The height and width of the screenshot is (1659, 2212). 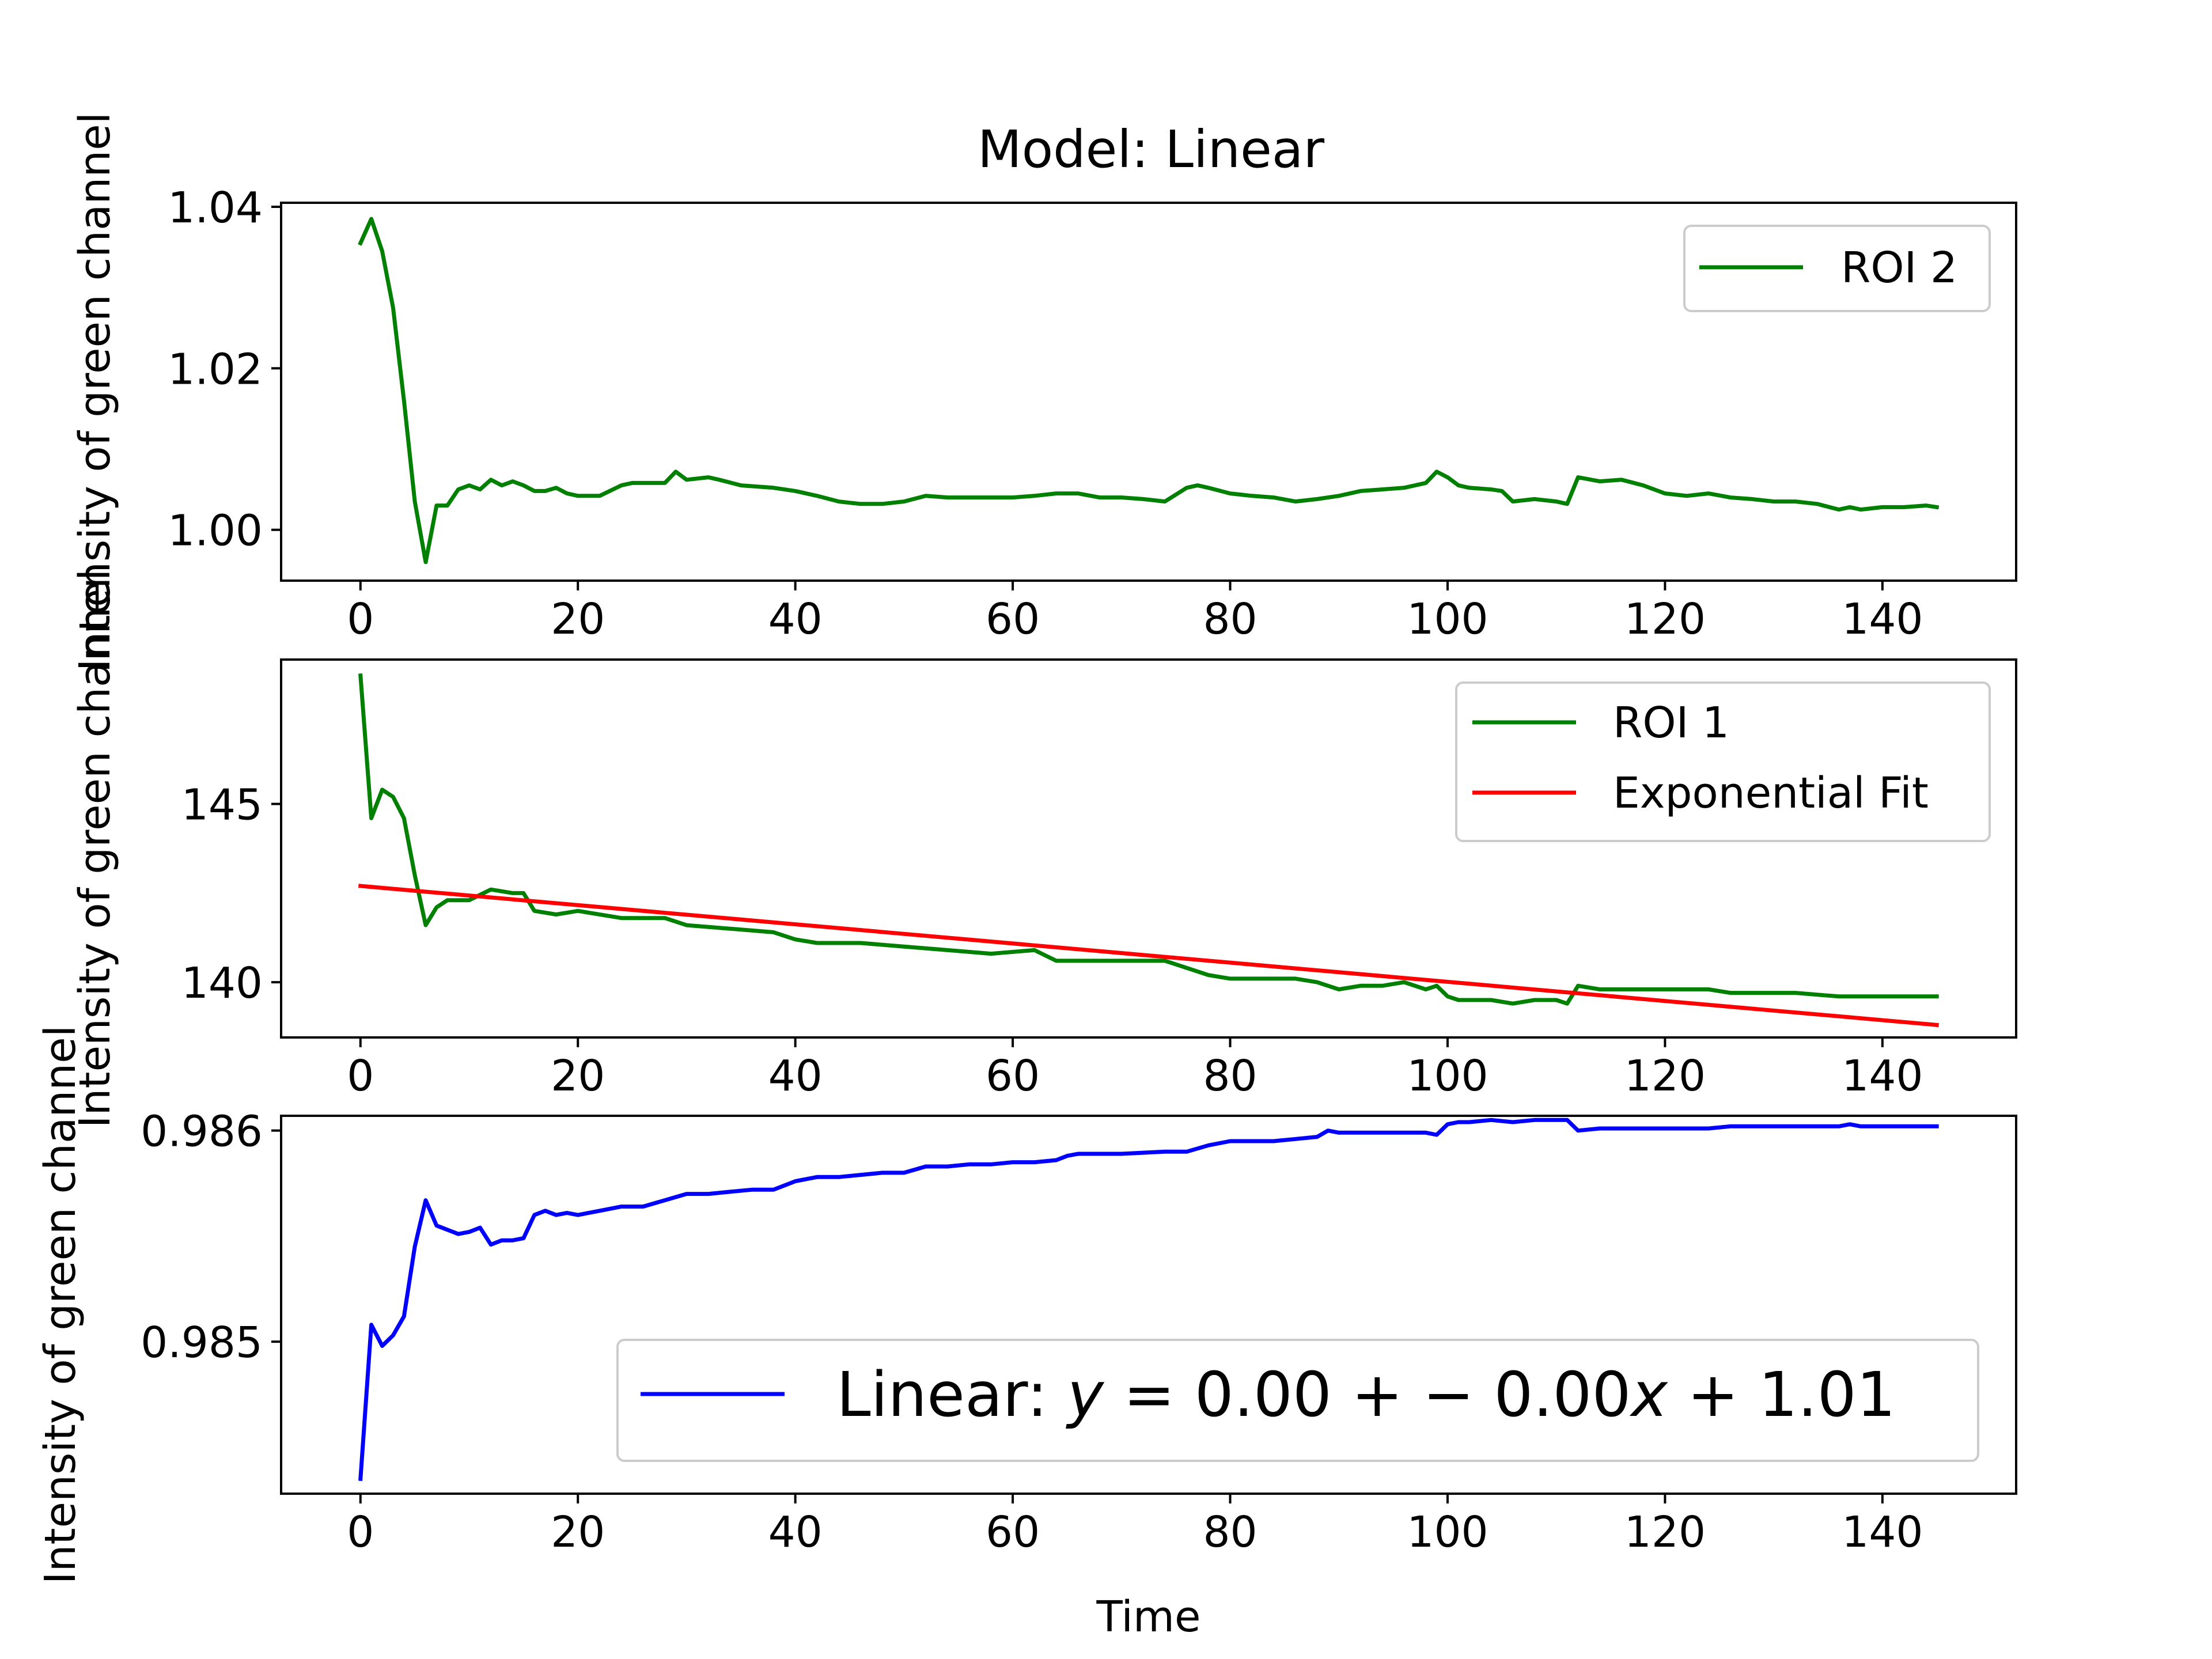 I want to click on legend-label-x: x, so click(x=1649, y=1395).